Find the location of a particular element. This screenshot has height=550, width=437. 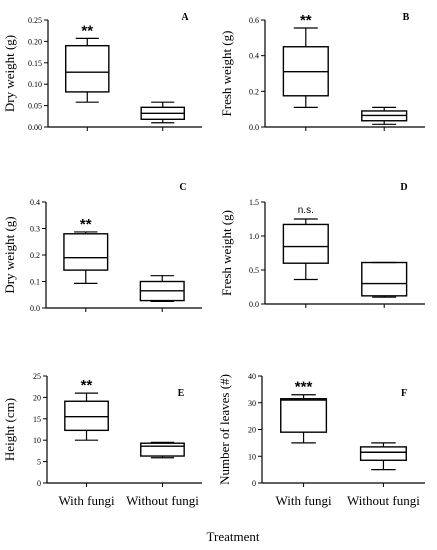

panel-c: 0.0 0.1 0.2 0.3 0.4 Dry weight (g) C ** is located at coordinates (102, 247).